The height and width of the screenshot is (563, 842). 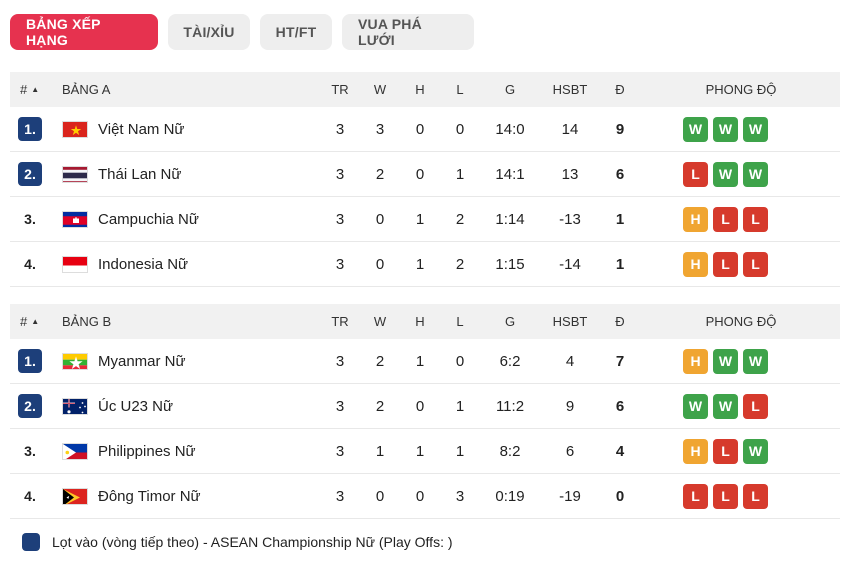 I want to click on wins-cell: 3, so click(x=380, y=129).